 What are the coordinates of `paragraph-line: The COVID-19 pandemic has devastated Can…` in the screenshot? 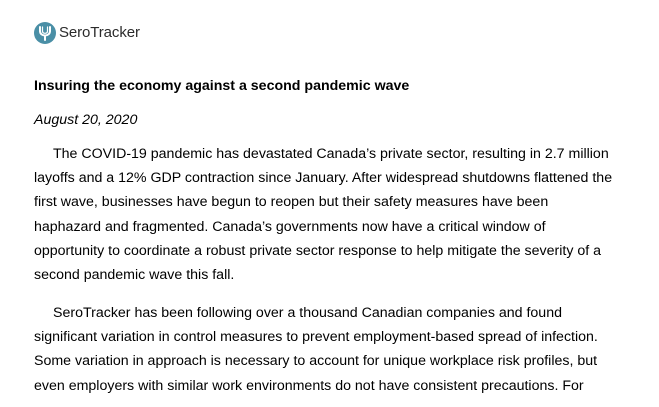 It's located at (331, 154).